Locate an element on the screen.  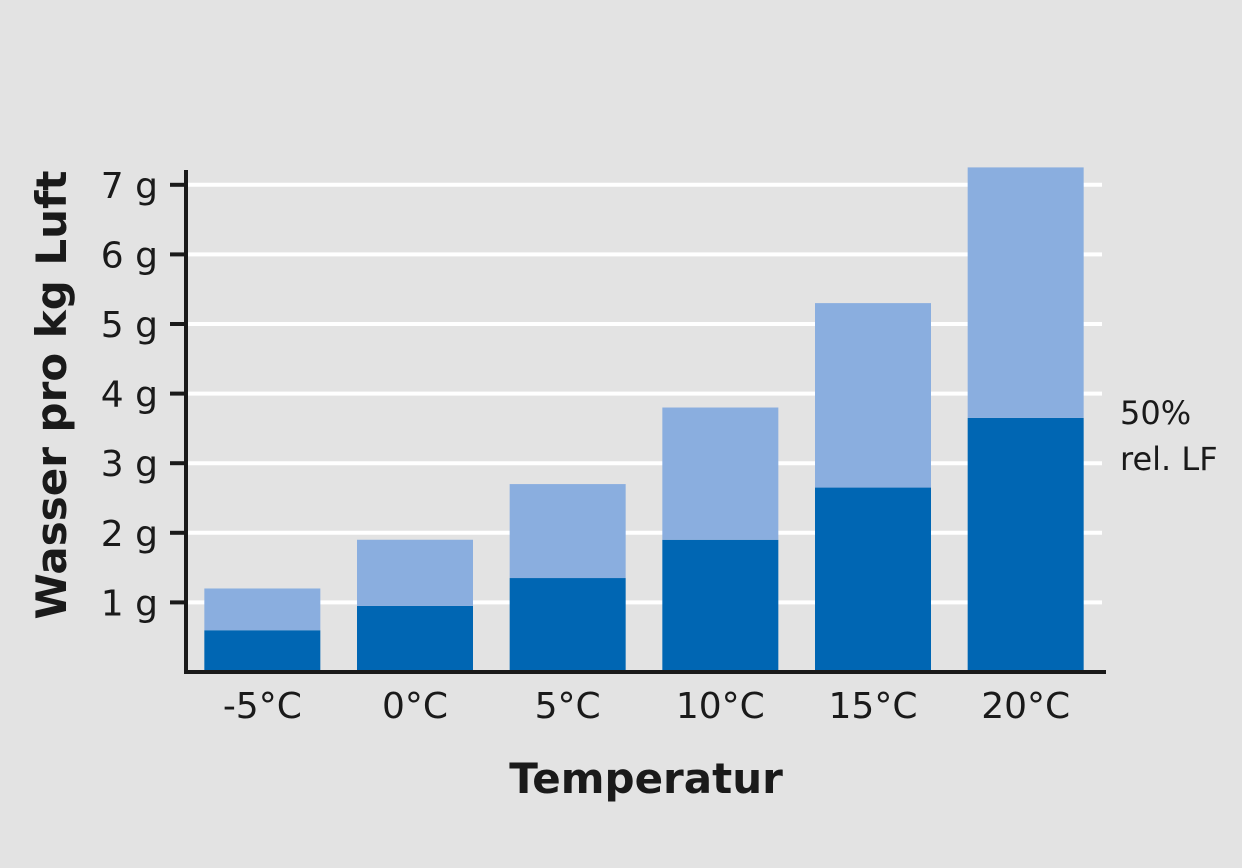
y-tick-label: 3 g is located at coordinates (129, 464).